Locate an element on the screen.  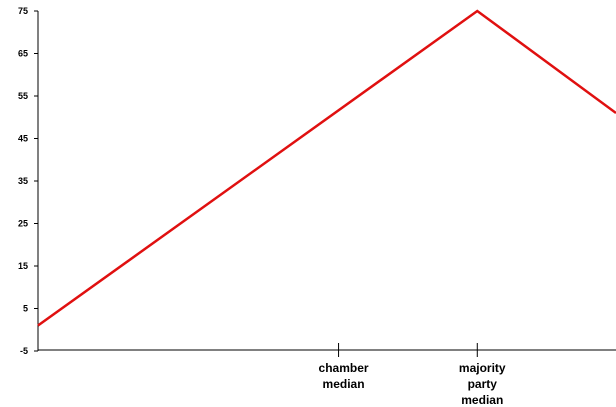
y-tick-label: 65 is located at coordinates (23, 54).